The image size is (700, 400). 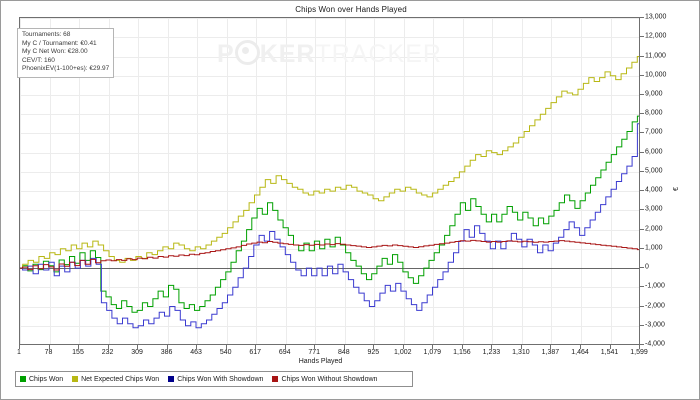 I want to click on y-axis-tick-label: 10,000, so click(x=656, y=75).